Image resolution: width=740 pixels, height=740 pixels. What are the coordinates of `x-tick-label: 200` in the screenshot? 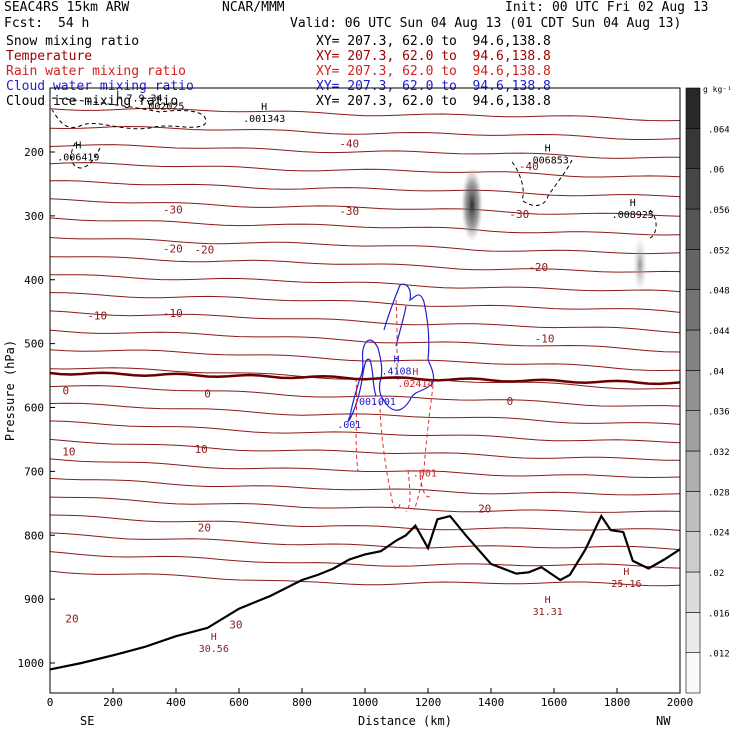 It's located at (113, 702).